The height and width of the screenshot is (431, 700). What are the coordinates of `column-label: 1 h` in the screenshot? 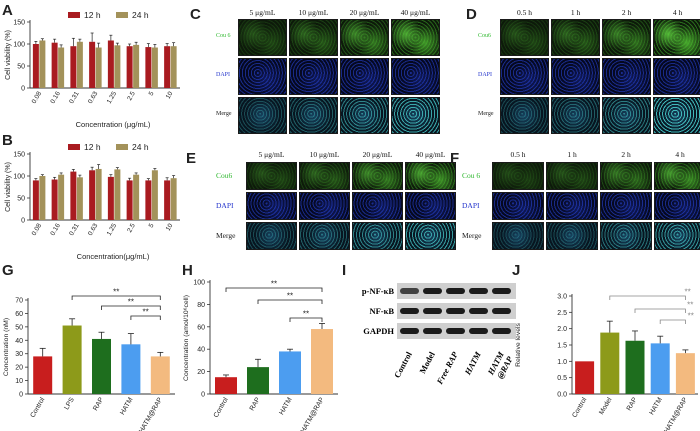 It's located at (572, 154).